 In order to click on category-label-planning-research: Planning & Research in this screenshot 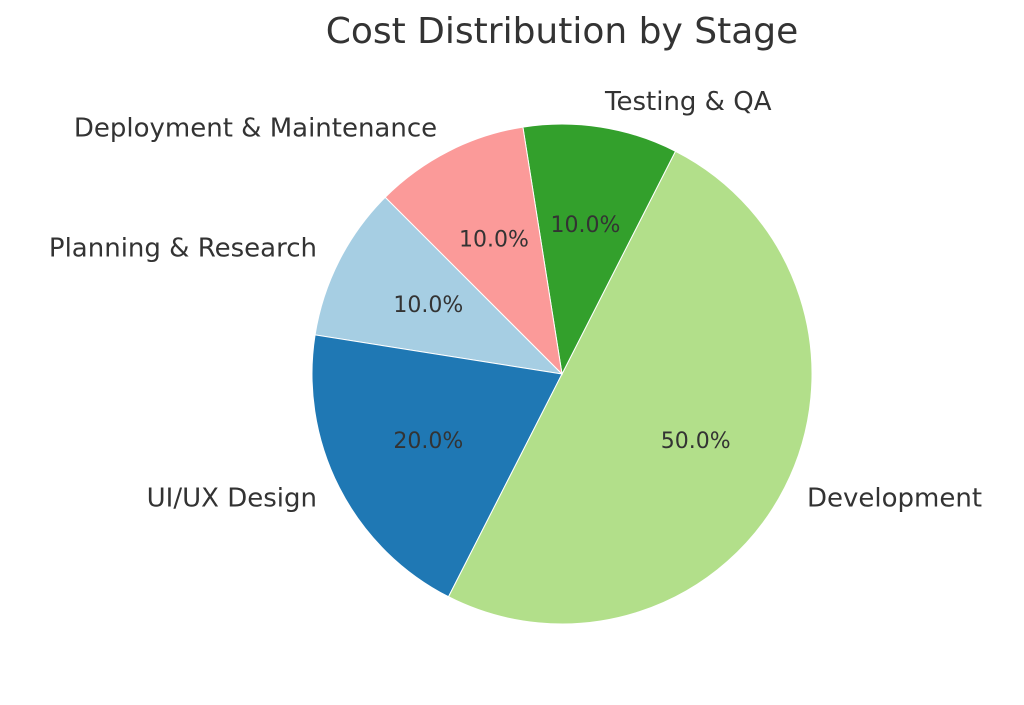, I will do `click(183, 249)`.